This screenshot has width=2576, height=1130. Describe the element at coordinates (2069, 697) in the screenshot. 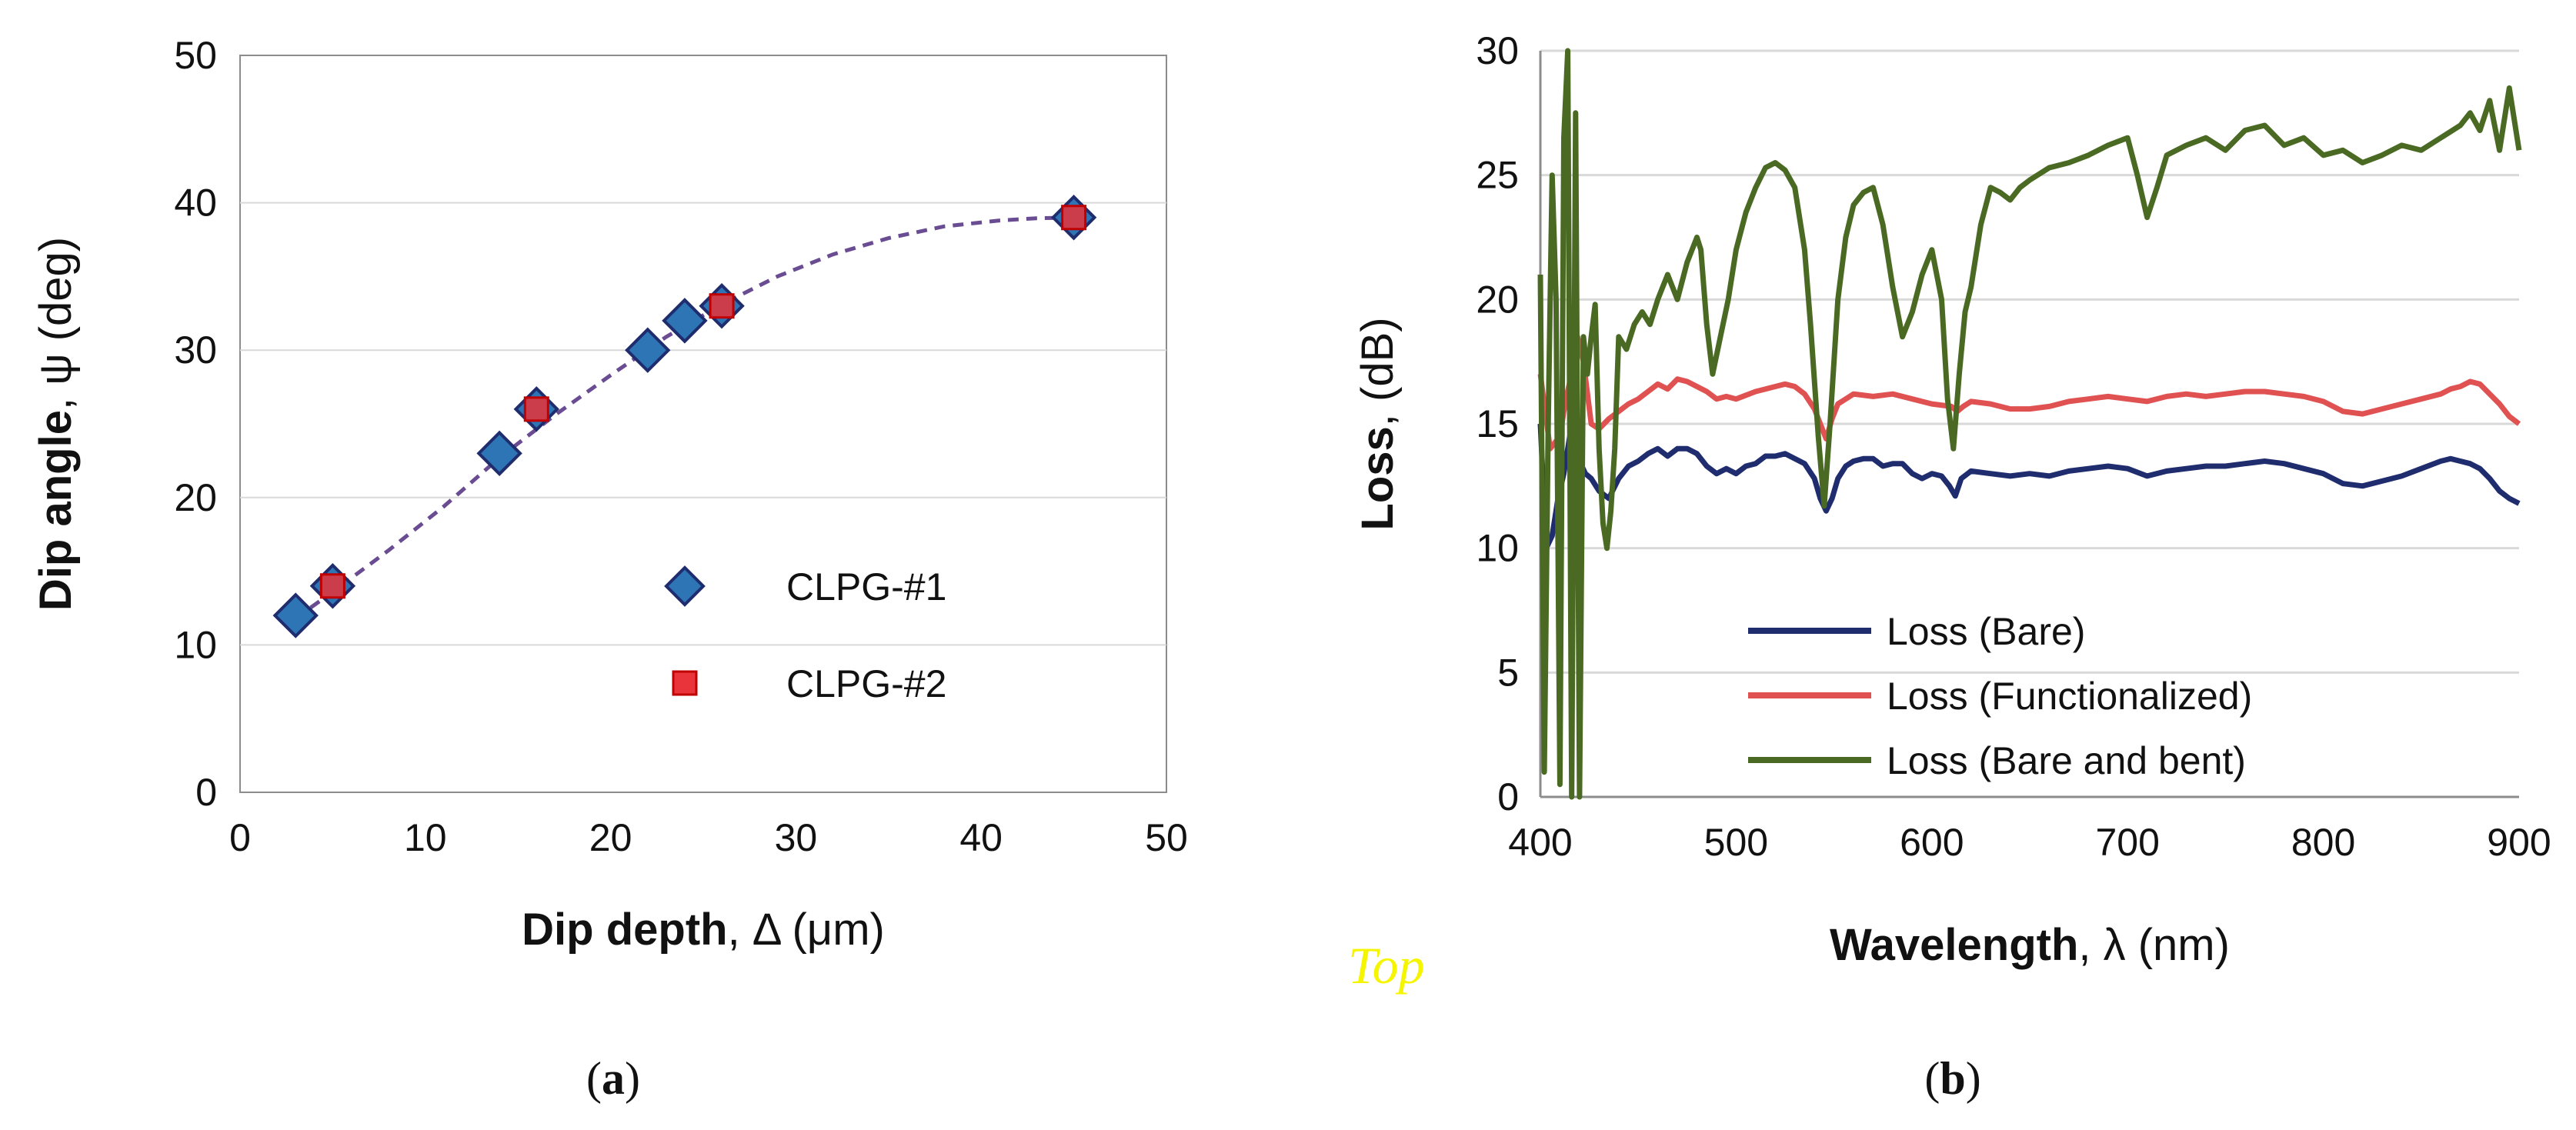

I see `legend-label-functionalized: Loss (Functionalized)` at that location.